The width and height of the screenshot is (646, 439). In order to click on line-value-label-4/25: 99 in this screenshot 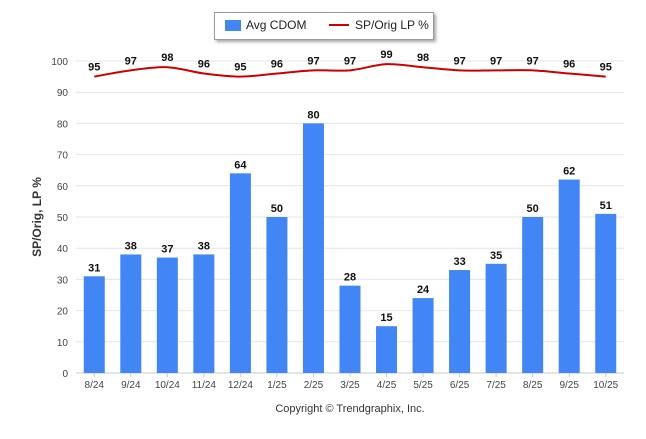, I will do `click(386, 55)`.